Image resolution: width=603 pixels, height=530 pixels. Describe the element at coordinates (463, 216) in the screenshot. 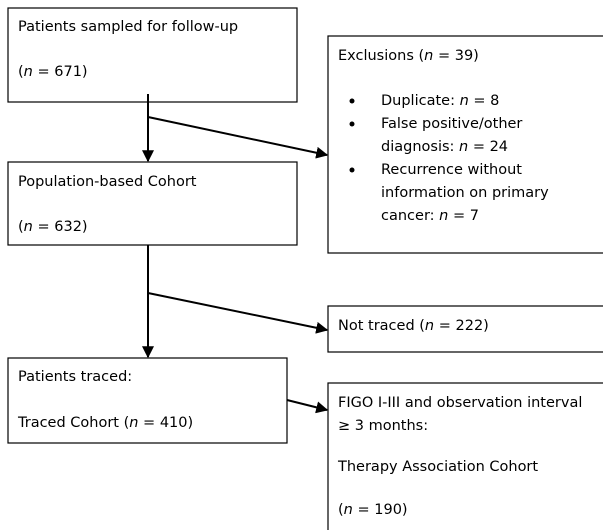

I see `text-segment: = 7` at that location.